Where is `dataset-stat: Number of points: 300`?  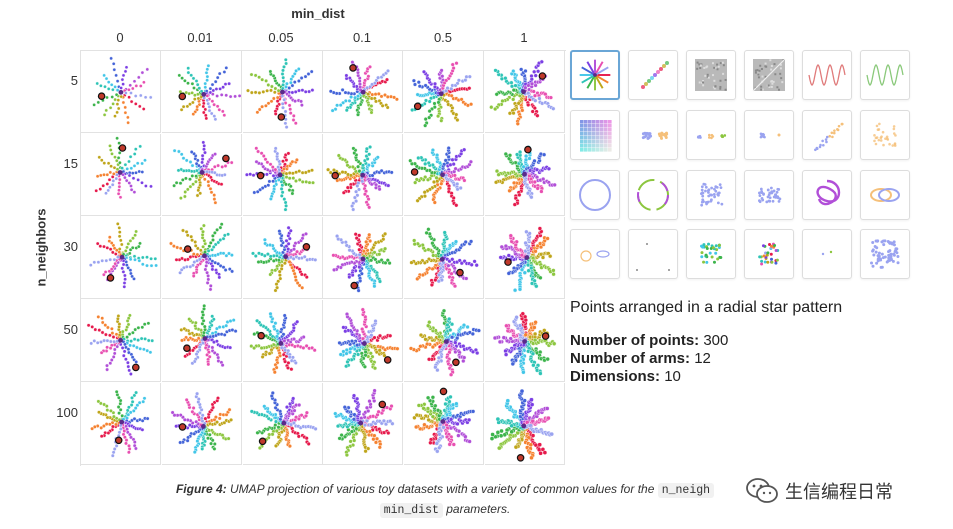
dataset-stat: Number of points: 300 is located at coordinates (649, 340).